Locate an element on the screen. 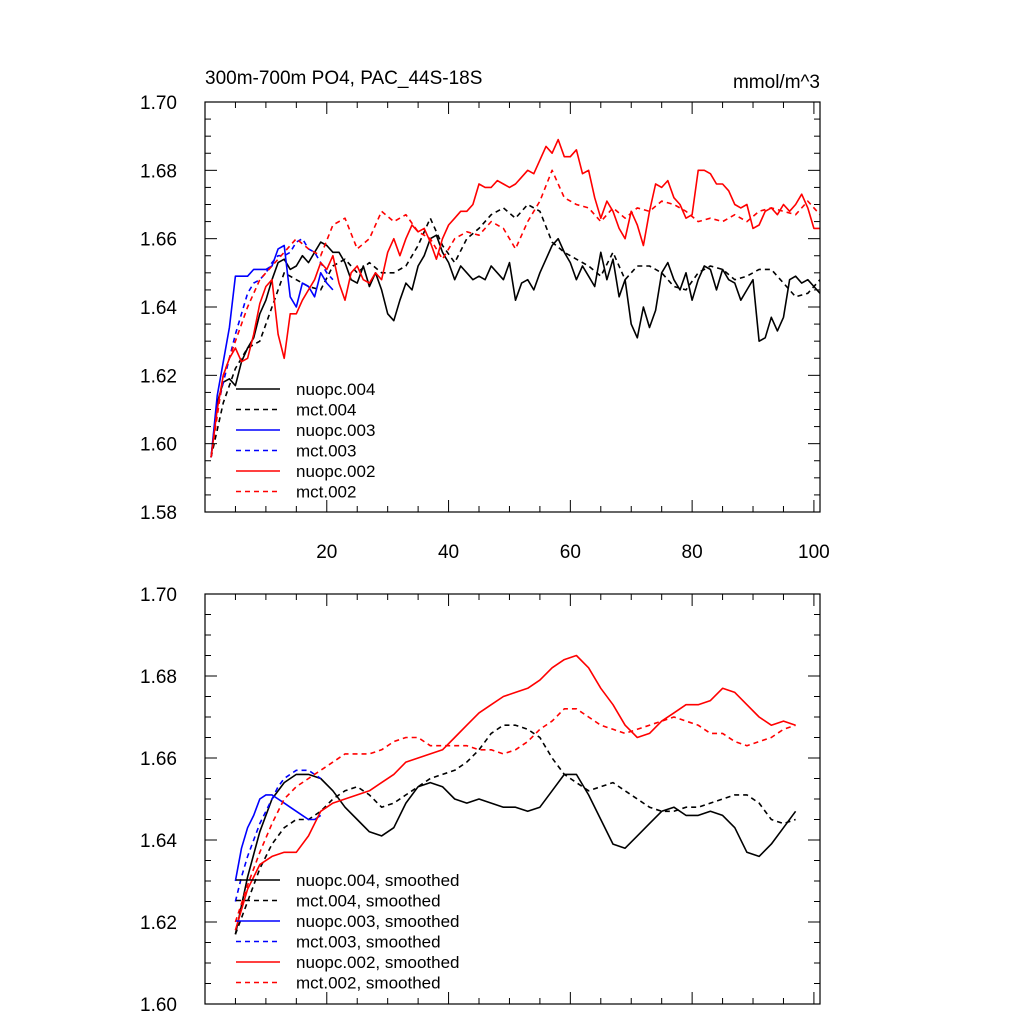  bottom-y-tick-label: 1.60 is located at coordinates (158, 1005).